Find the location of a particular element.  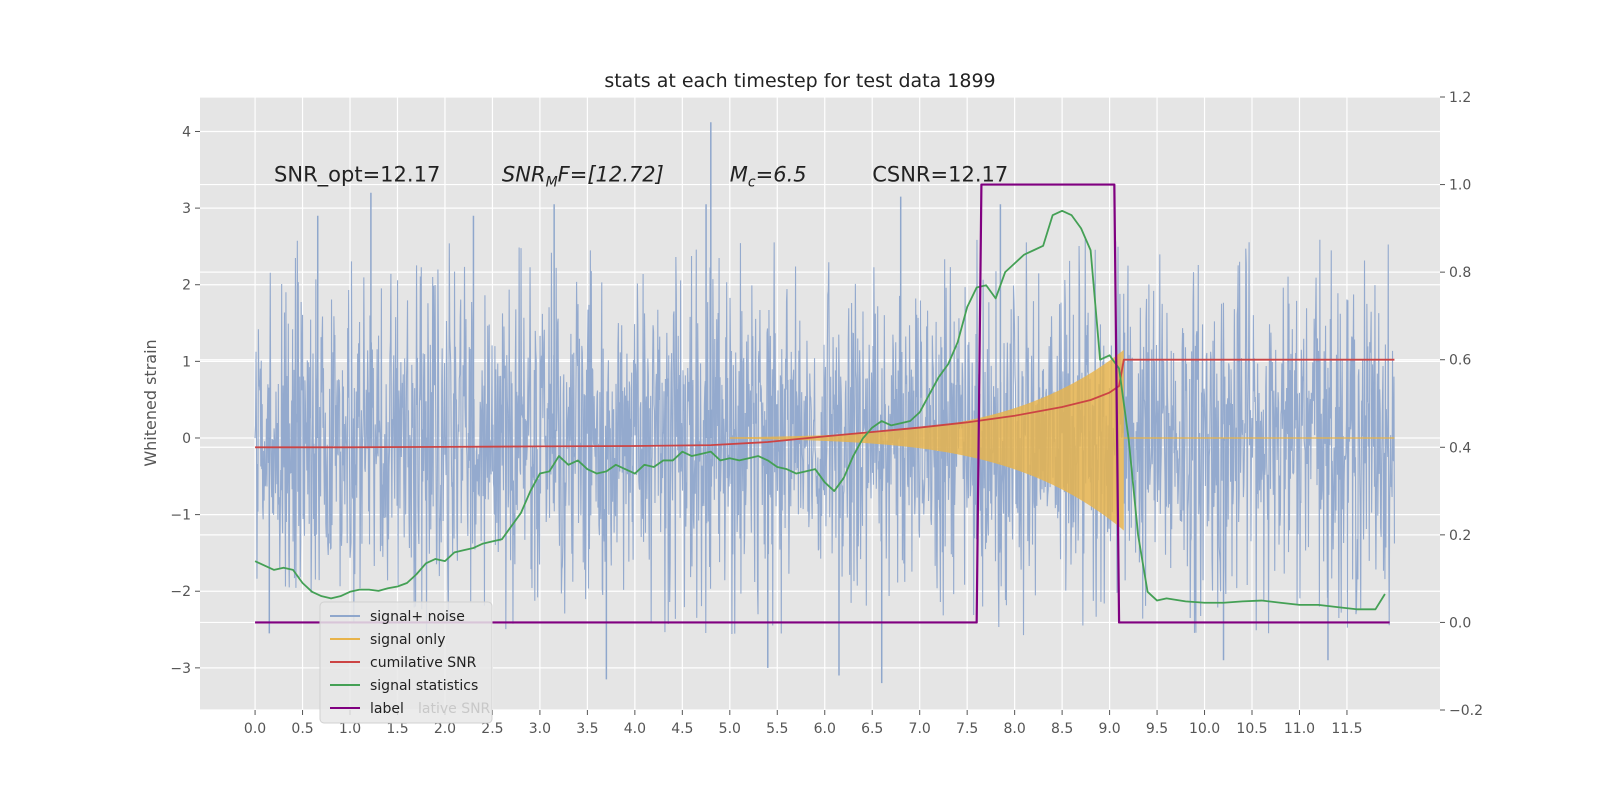

legend-label: signal statistics is located at coordinates (424, 686).